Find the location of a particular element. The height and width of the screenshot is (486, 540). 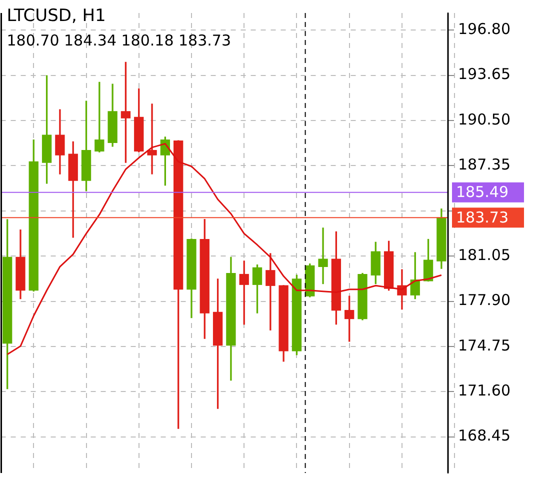

y-tick-label: 181.05 is located at coordinates (484, 255).